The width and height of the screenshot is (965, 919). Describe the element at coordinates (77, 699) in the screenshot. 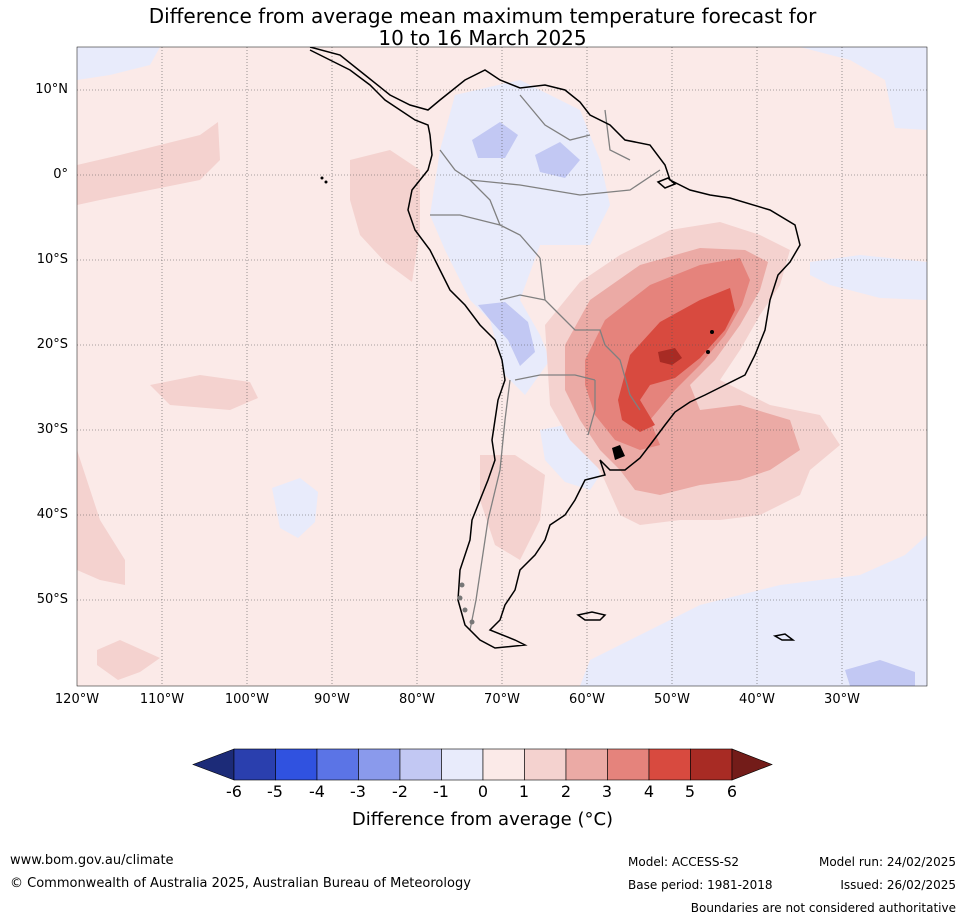

I see `lon-label-120w: 120°W` at that location.